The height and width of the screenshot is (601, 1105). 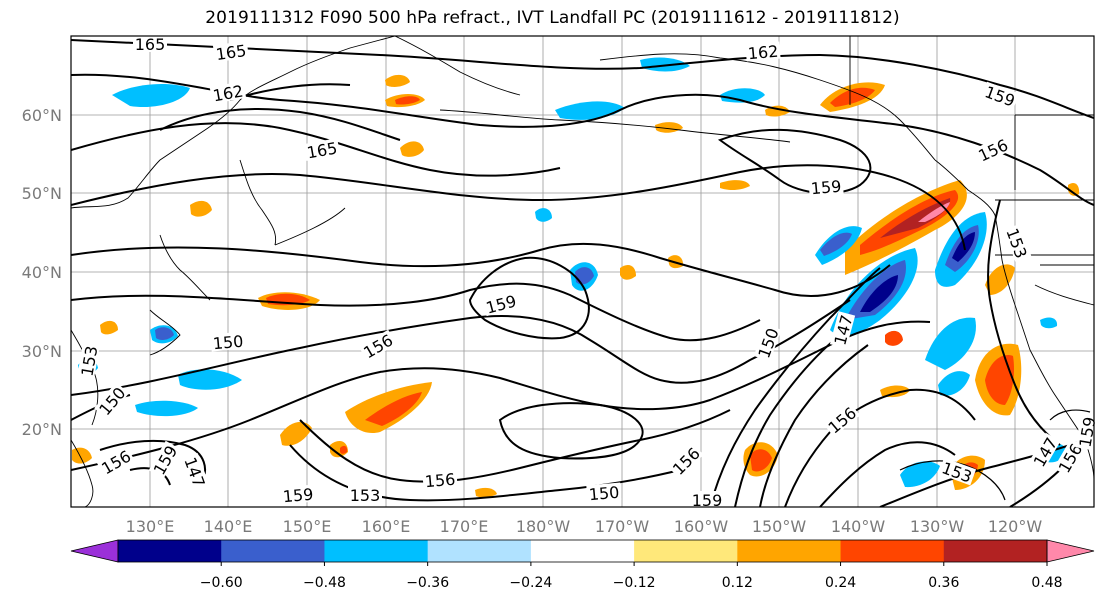 What do you see at coordinates (42, 115) in the screenshot?
I see `latitude-label: 60°N` at bounding box center [42, 115].